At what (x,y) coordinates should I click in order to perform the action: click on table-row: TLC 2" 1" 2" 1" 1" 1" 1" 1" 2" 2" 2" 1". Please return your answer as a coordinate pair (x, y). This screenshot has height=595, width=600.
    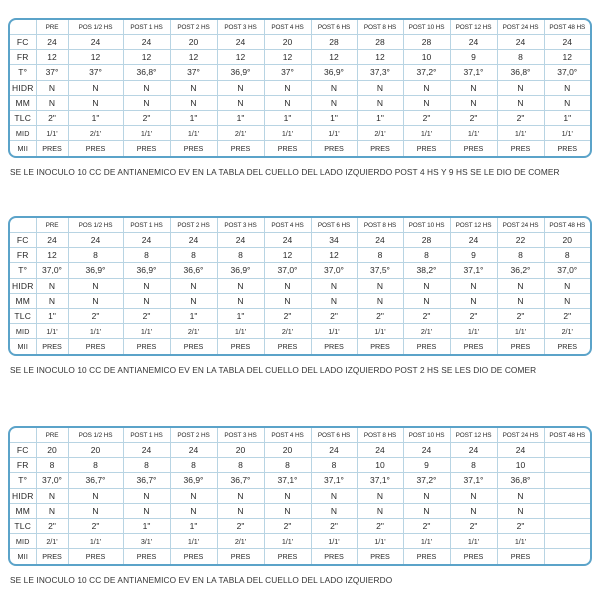
    Looking at the image, I should click on (300, 118).